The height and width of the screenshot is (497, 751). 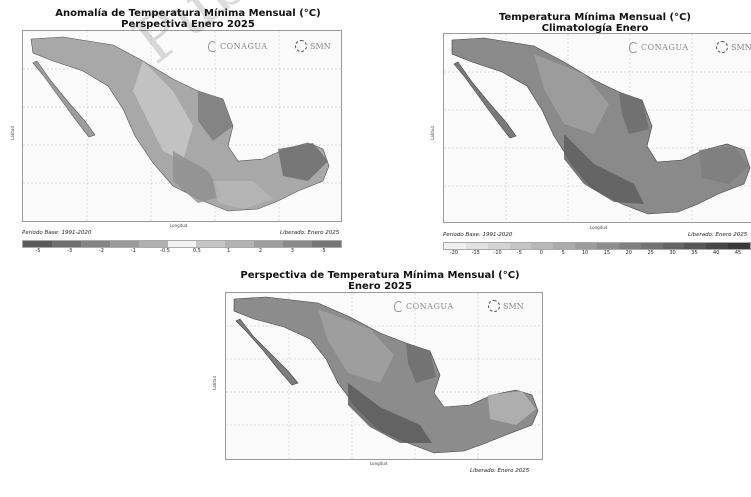 I want to click on forecast-map-svg, so click(x=384, y=376).